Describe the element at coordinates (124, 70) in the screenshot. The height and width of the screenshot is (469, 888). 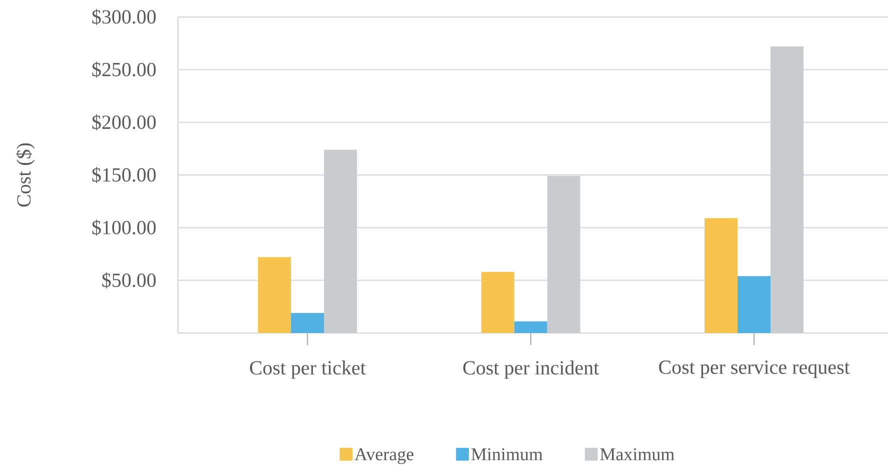
I see `y-tick-label: $250.00` at that location.